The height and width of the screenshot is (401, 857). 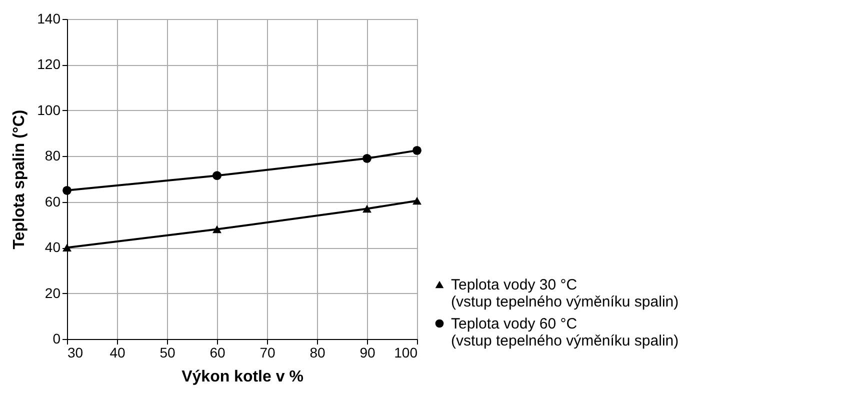 I want to click on x-axis-title: Výkon kotle v %, so click(x=243, y=377).